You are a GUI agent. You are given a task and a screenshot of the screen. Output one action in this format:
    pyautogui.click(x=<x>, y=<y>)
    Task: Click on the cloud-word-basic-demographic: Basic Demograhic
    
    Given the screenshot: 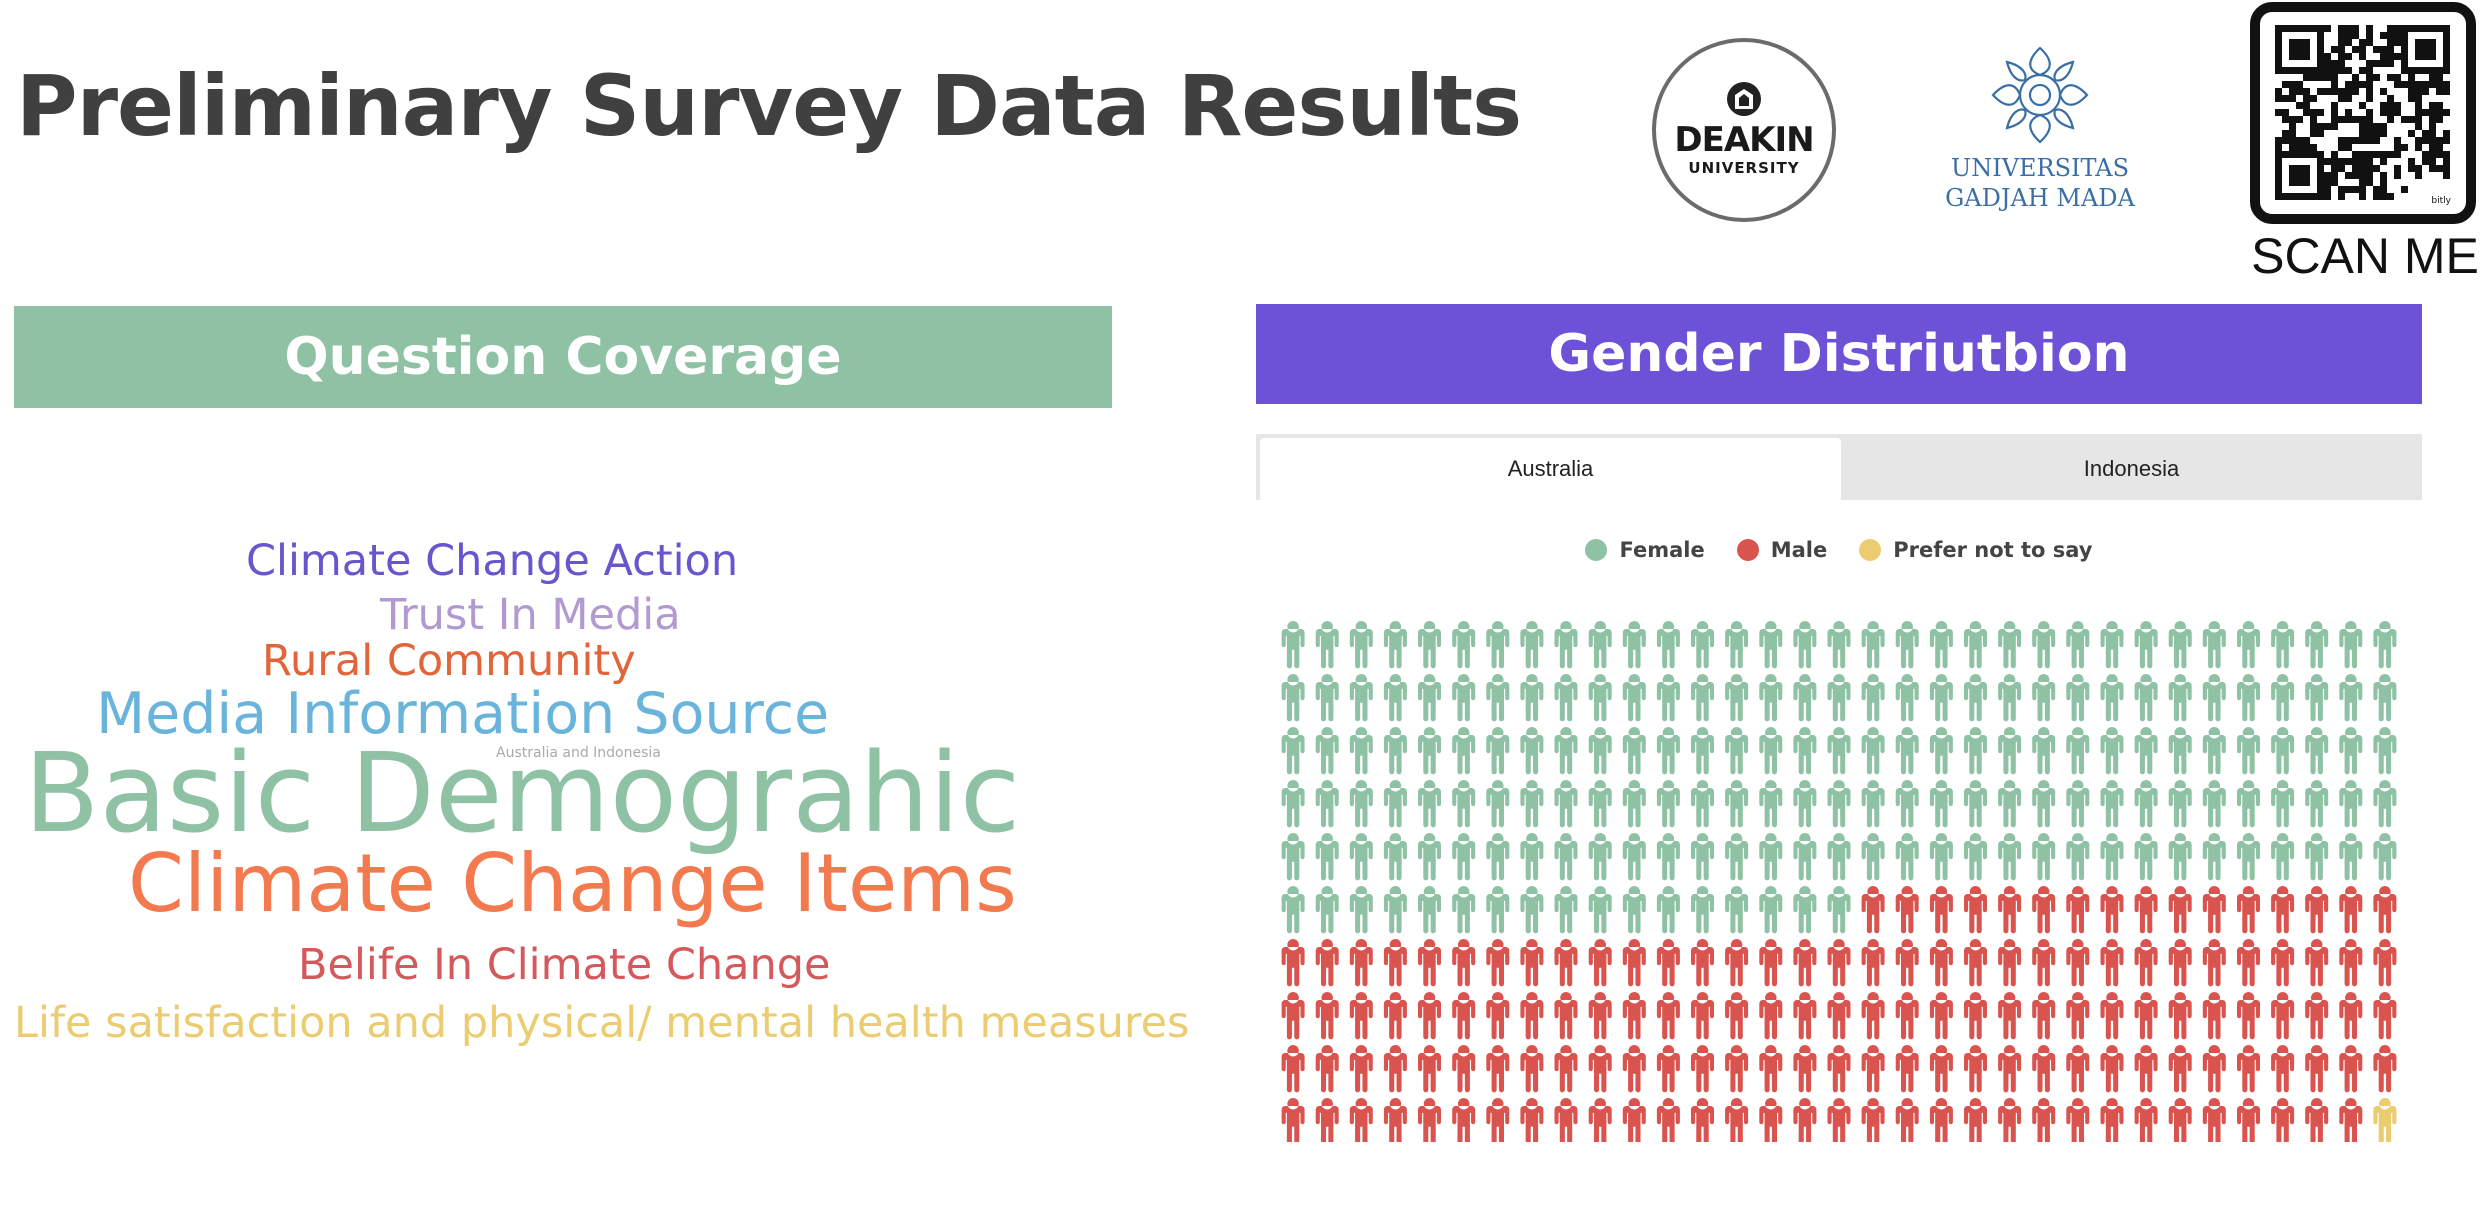 What is the action you would take?
    pyautogui.click(x=522, y=793)
    